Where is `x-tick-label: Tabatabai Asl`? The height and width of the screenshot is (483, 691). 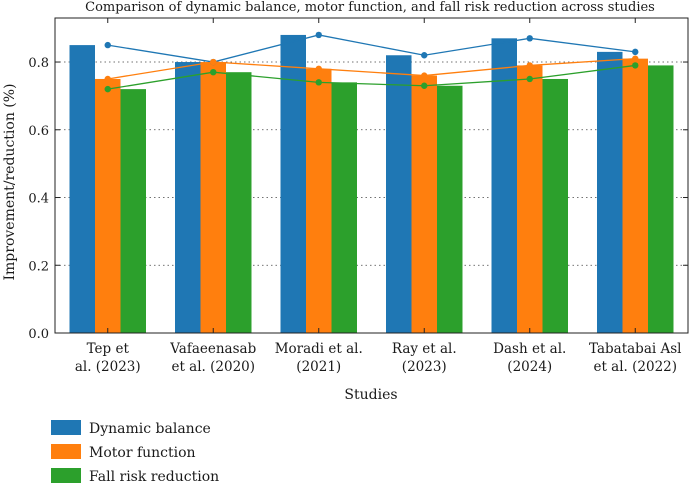 x-tick-label: Tabatabai Asl is located at coordinates (635, 349).